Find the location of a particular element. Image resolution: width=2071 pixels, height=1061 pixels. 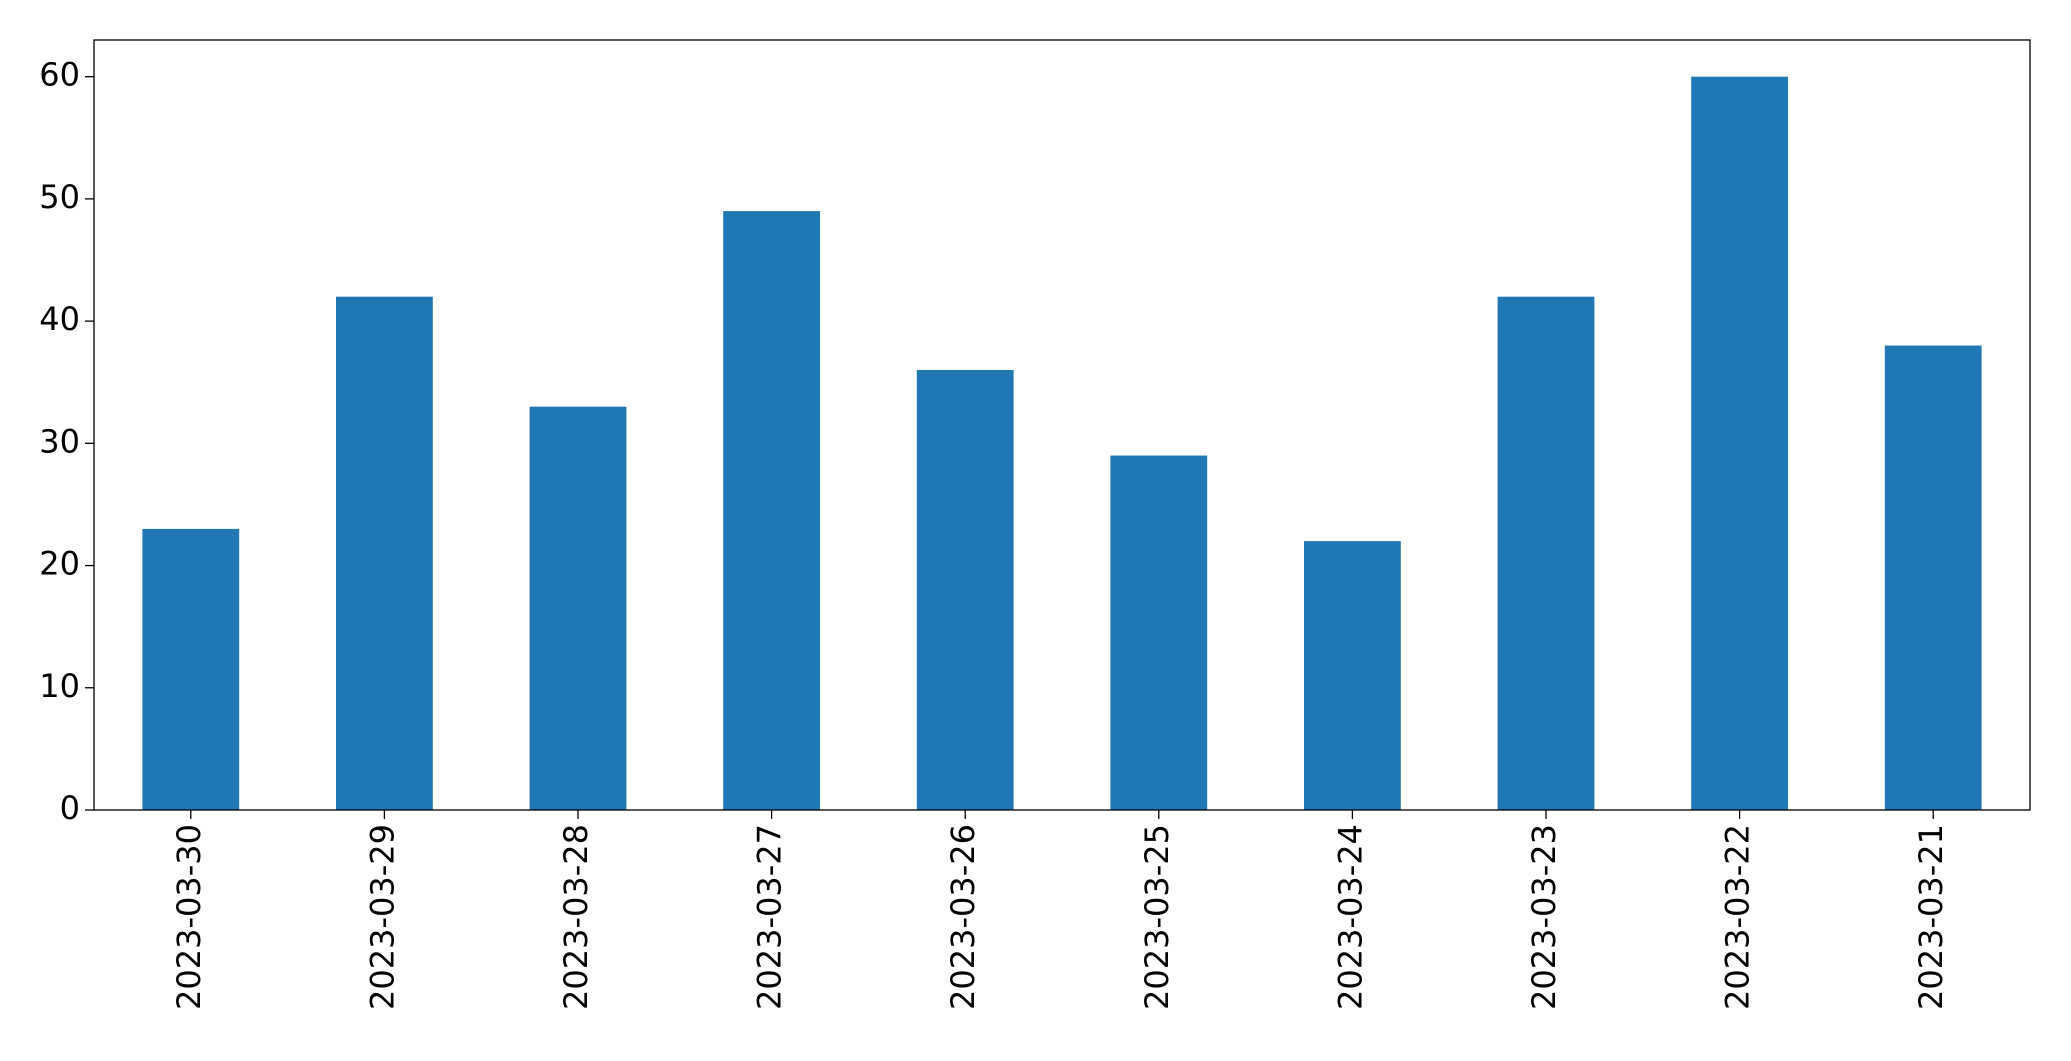

y-tick-label: 20 is located at coordinates (59, 564).